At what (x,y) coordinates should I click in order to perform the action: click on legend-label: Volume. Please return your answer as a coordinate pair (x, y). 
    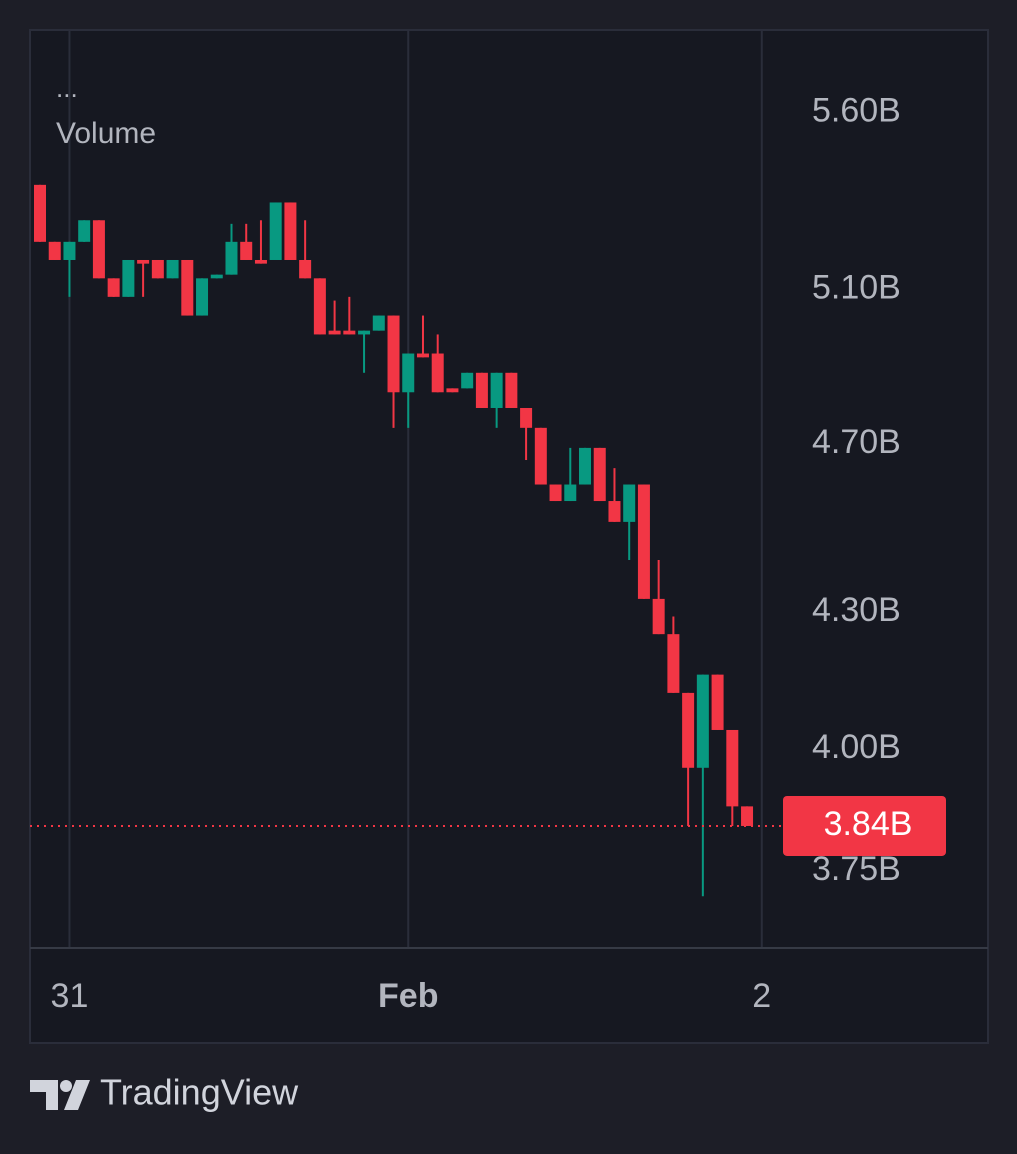
    Looking at the image, I should click on (106, 133).